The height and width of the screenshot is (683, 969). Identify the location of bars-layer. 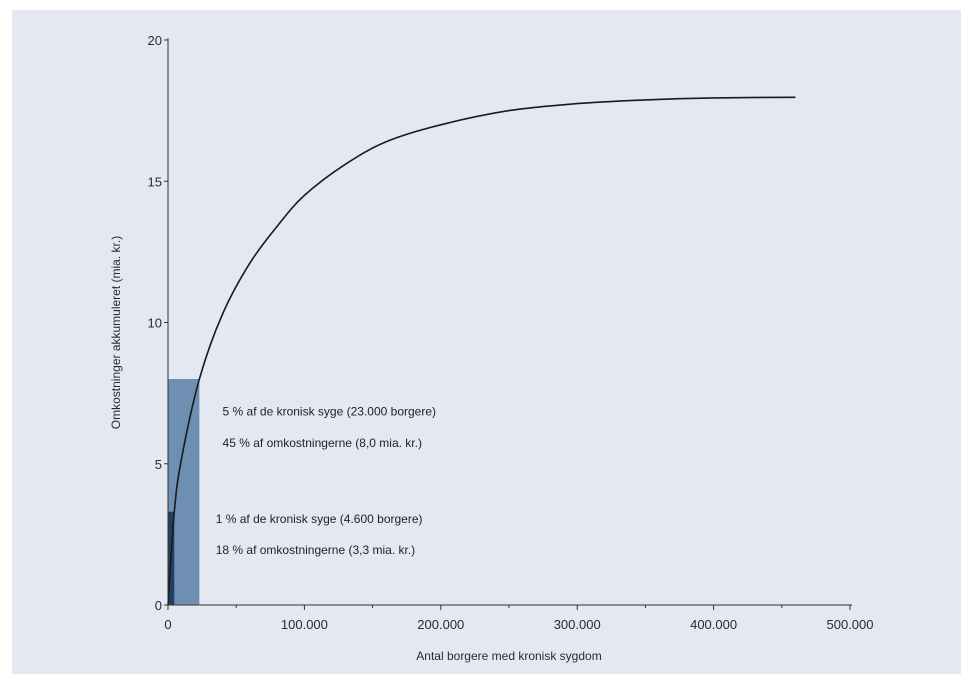
(184, 492).